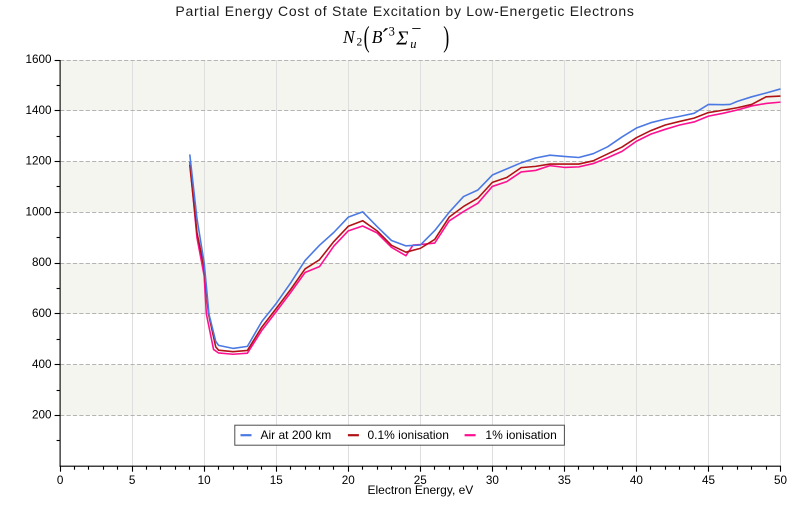  I want to click on svg-text: 30, so click(493, 480).